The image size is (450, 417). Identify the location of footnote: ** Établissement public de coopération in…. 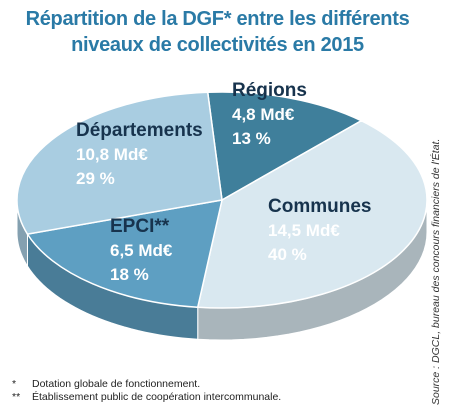
(146, 397).